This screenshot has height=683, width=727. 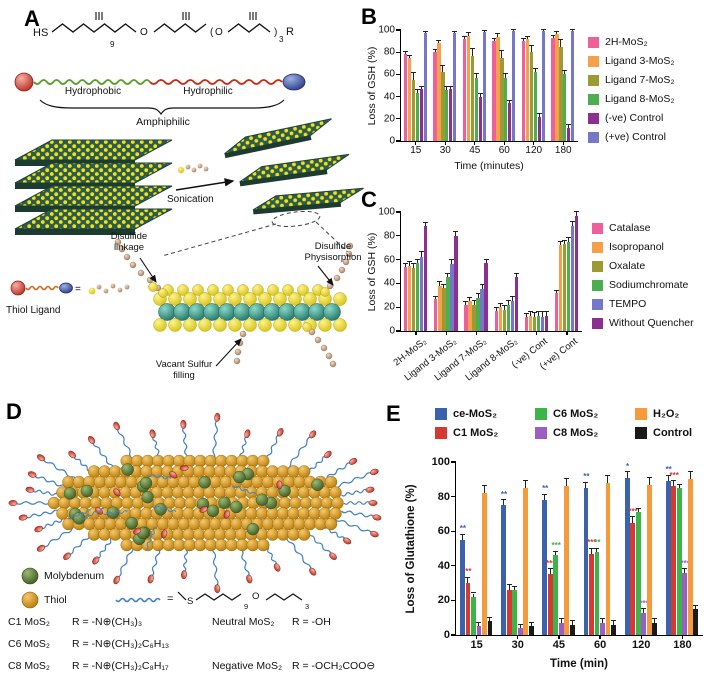 I want to click on legend-label: Sodiumchromate, so click(x=649, y=285).